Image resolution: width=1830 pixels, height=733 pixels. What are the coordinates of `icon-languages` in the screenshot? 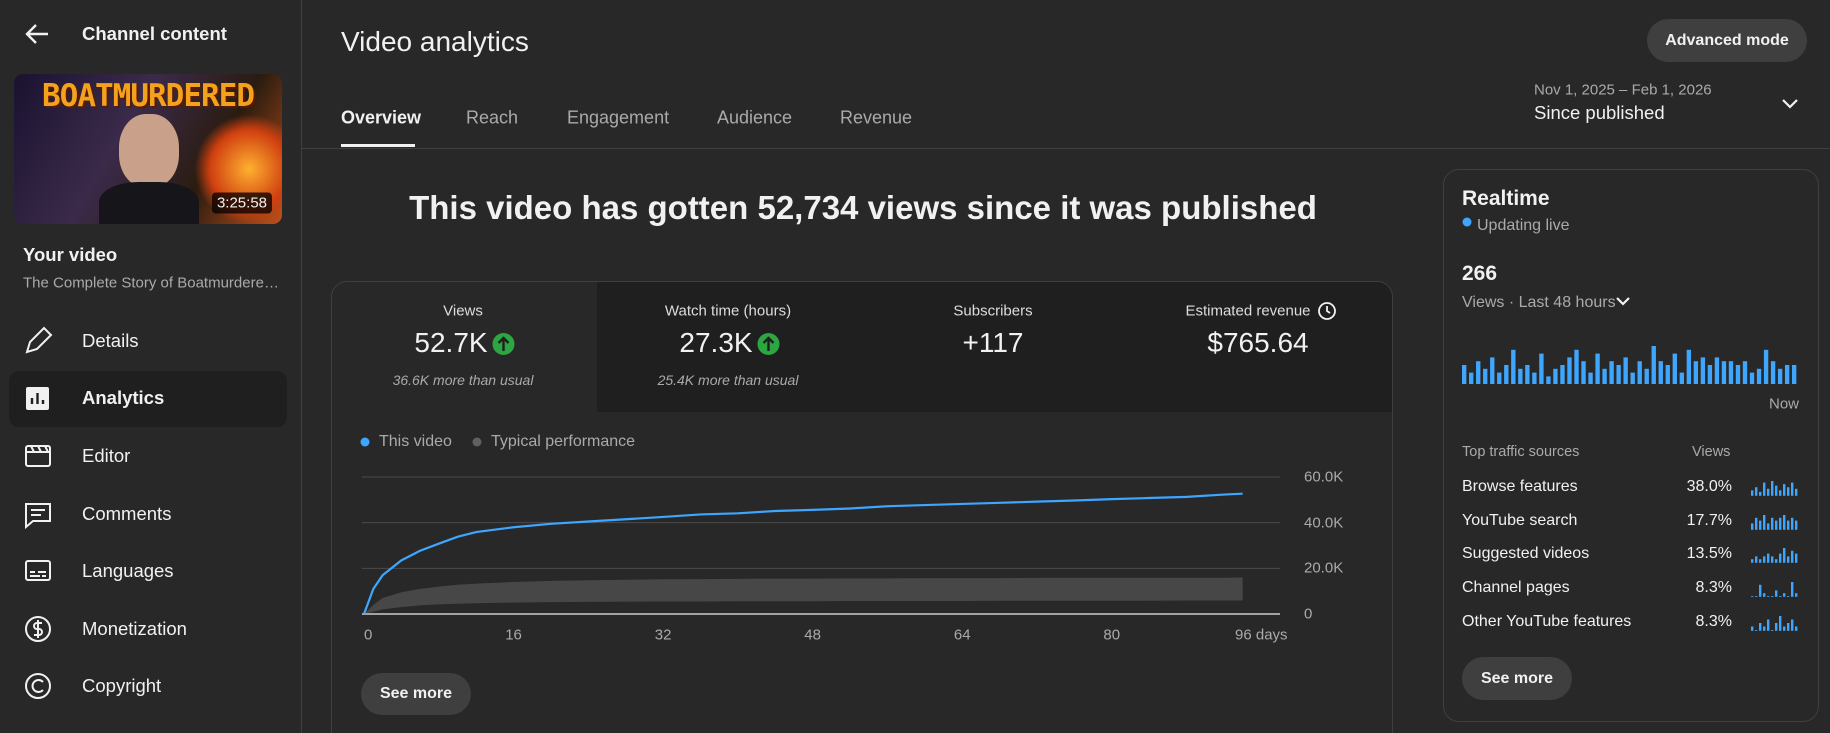 It's located at (38, 570).